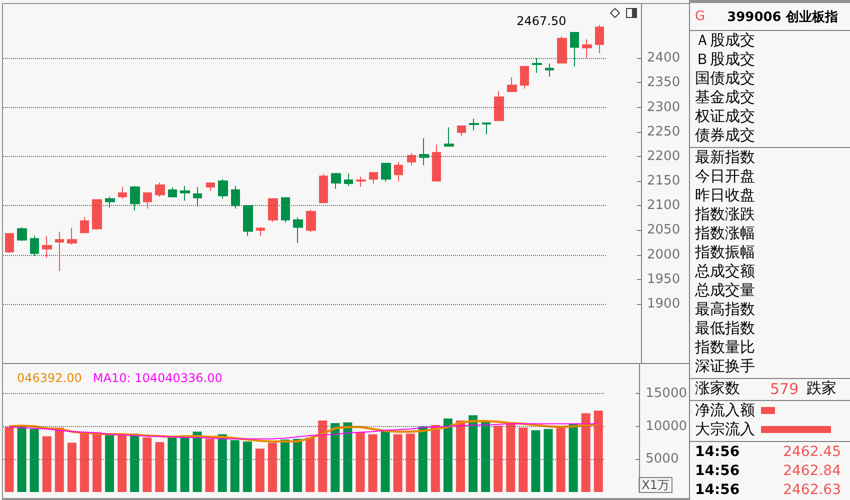  What do you see at coordinates (725, 233) in the screenshot?
I see `text: 指数涨幅` at bounding box center [725, 233].